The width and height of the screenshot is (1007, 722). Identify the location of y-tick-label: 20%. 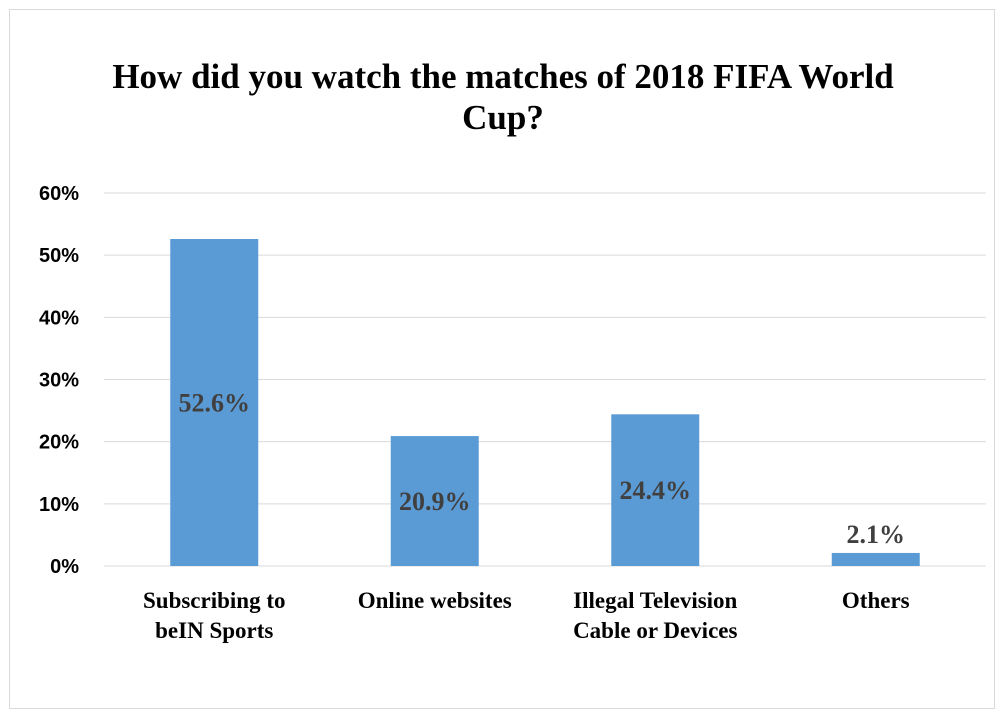
(59, 443).